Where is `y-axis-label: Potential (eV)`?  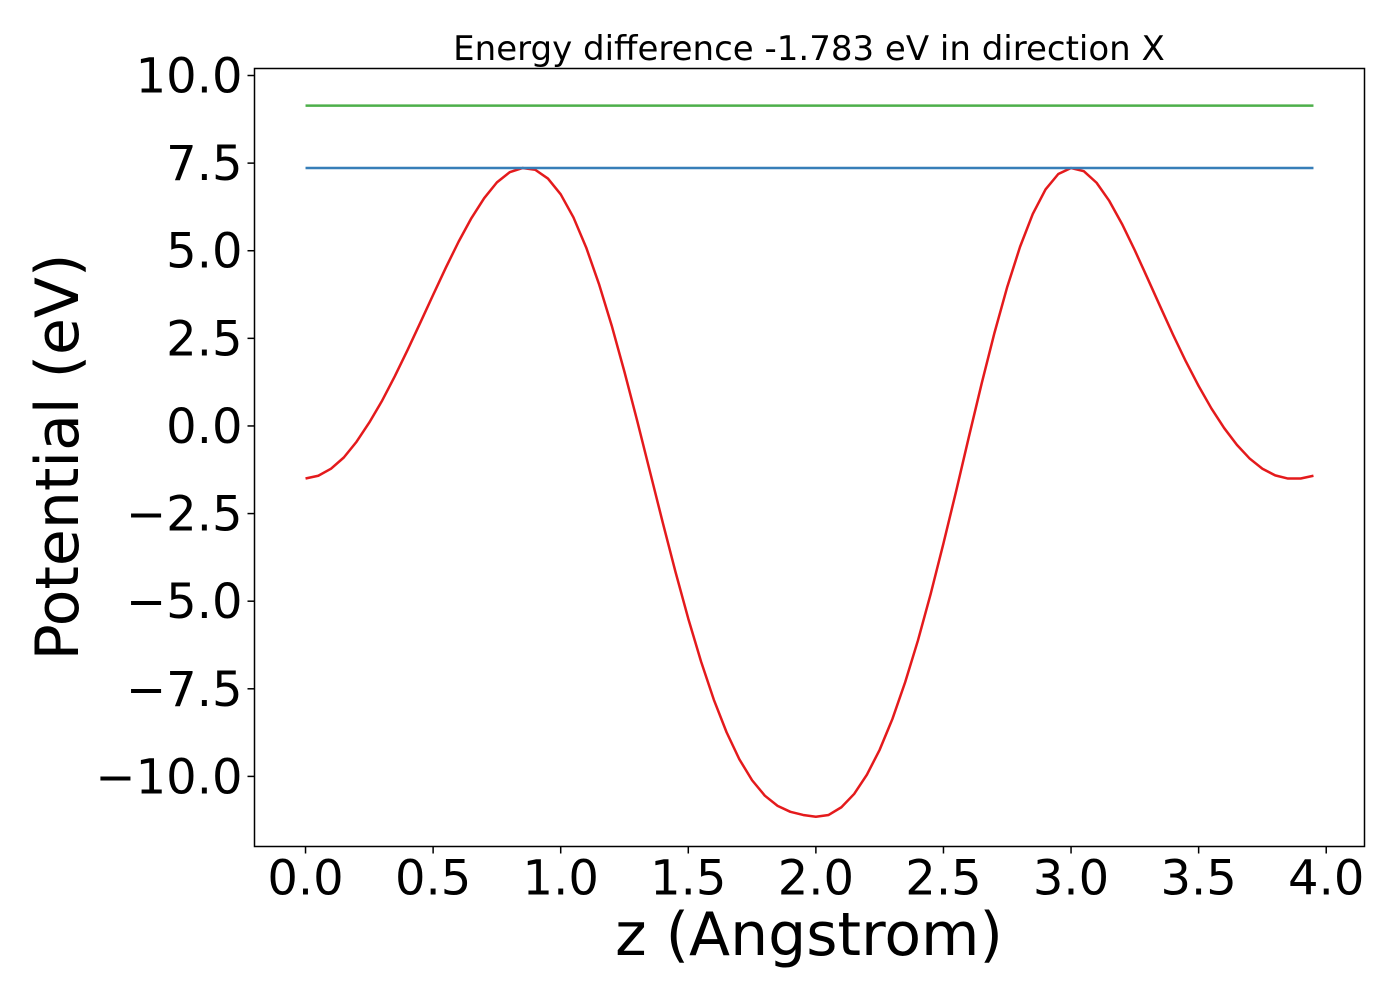
y-axis-label: Potential (eV) is located at coordinates (58, 457).